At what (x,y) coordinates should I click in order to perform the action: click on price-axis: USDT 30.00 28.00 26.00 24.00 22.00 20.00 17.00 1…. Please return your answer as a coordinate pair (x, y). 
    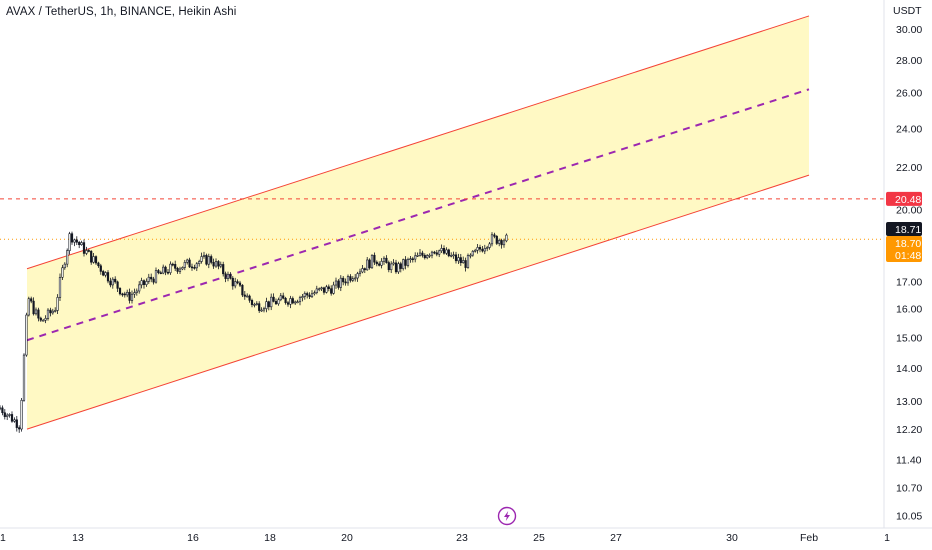
    Looking at the image, I should click on (907, 263).